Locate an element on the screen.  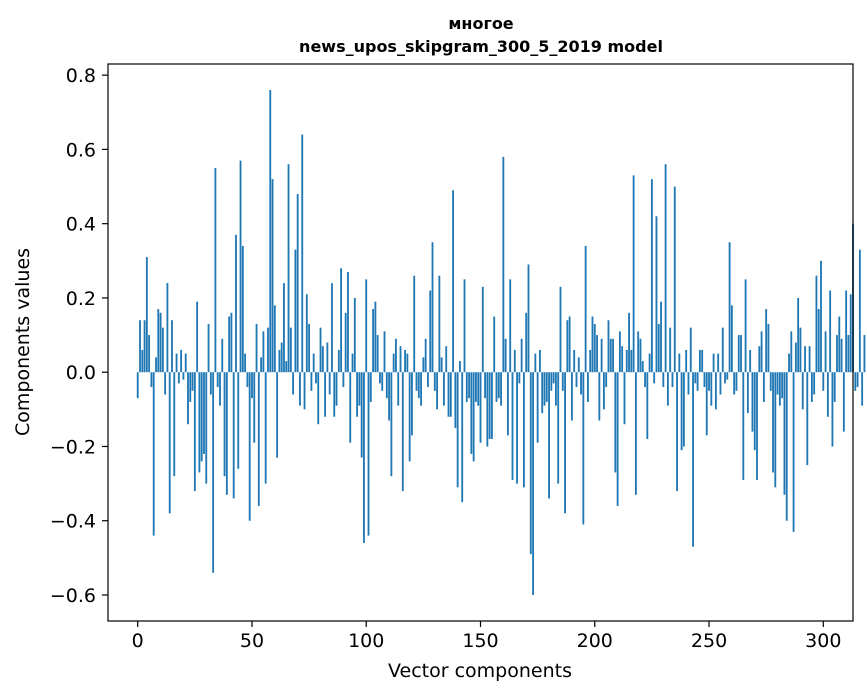
x-tick-label: 300 is located at coordinates (823, 641).